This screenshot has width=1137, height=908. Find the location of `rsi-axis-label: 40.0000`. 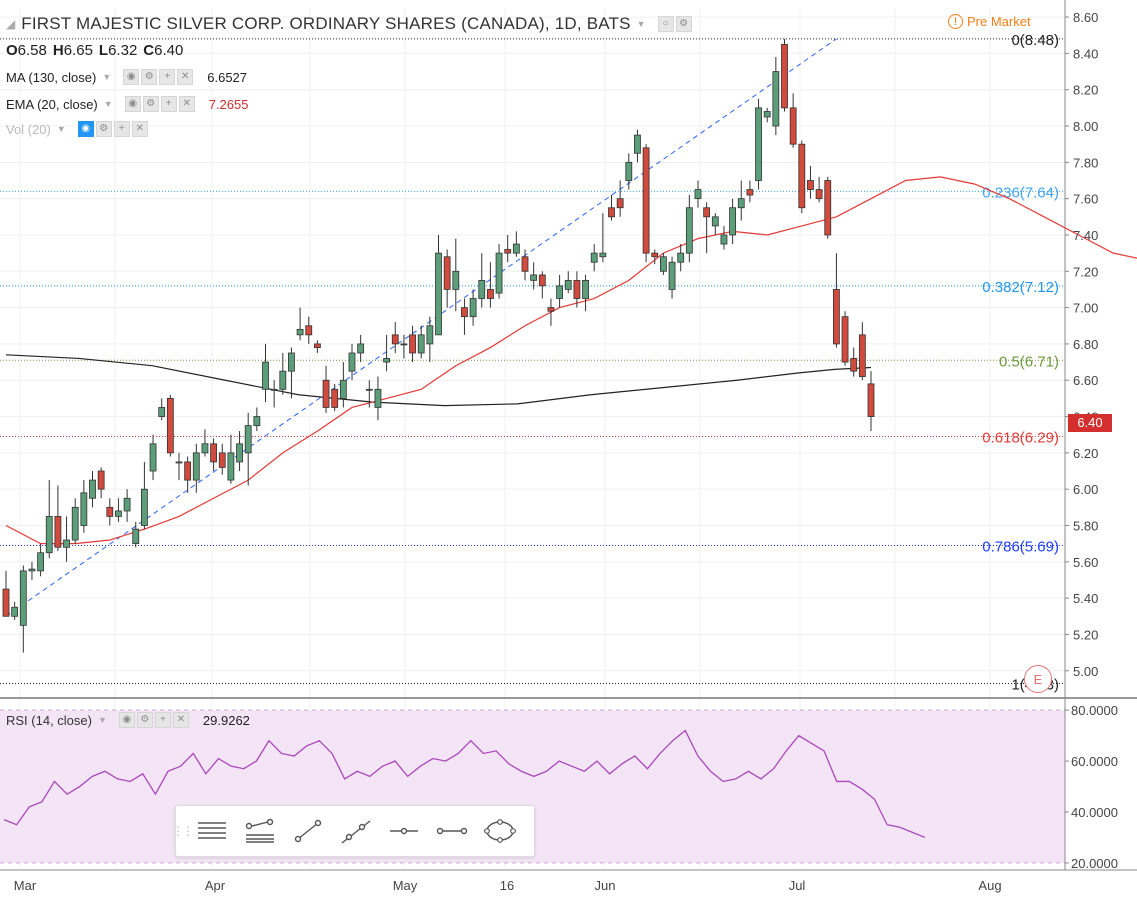

rsi-axis-label: 40.0000 is located at coordinates (1094, 812).